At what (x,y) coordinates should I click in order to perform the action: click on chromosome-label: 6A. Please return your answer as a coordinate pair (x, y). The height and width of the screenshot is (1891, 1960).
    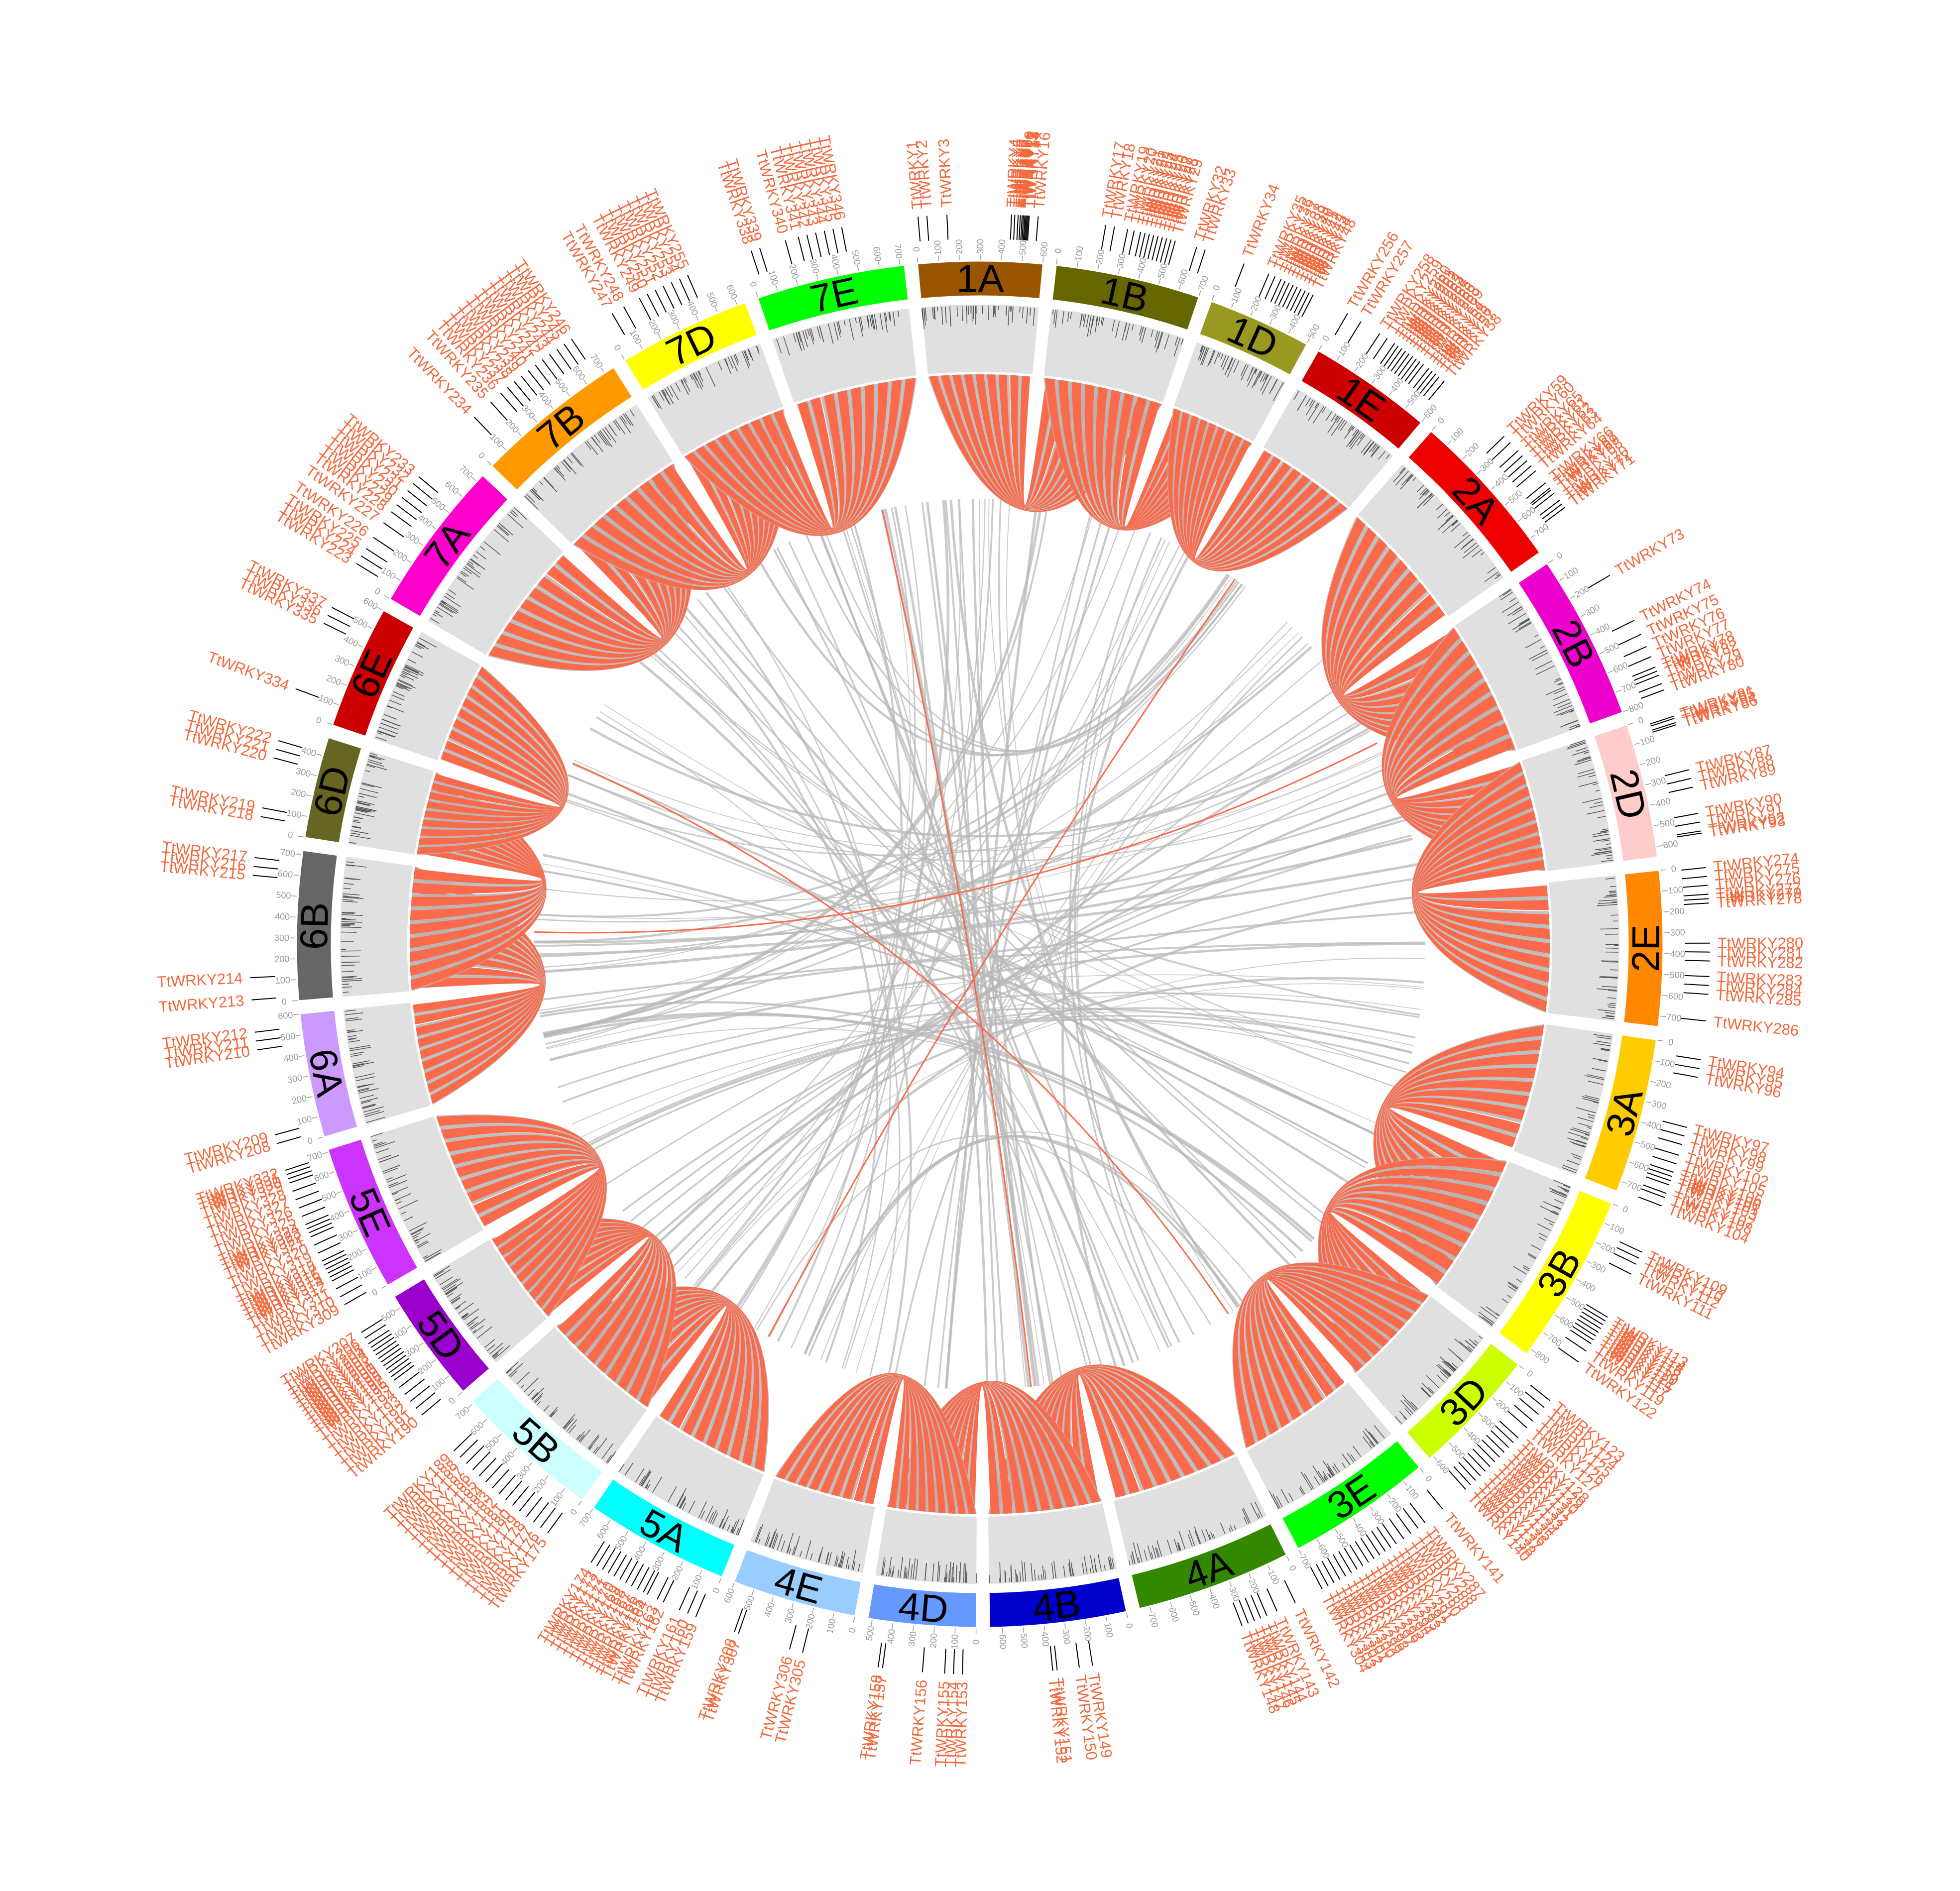
    Looking at the image, I should click on (326, 1073).